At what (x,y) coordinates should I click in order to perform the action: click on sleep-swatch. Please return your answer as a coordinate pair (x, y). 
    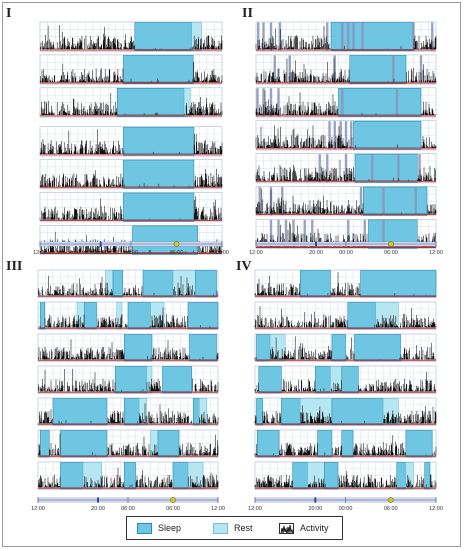
    Looking at the image, I should click on (144, 528).